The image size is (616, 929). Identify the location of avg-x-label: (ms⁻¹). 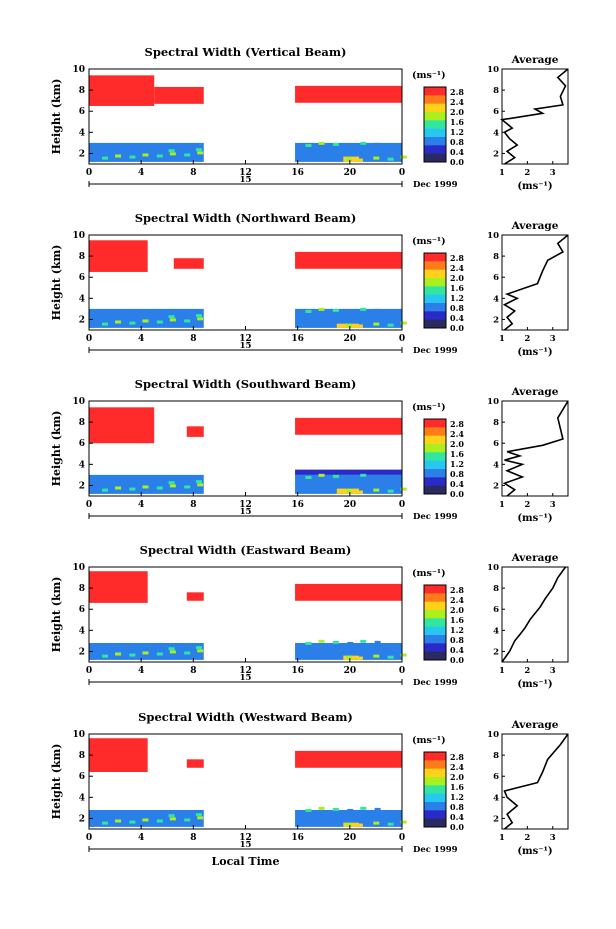
(534, 352).